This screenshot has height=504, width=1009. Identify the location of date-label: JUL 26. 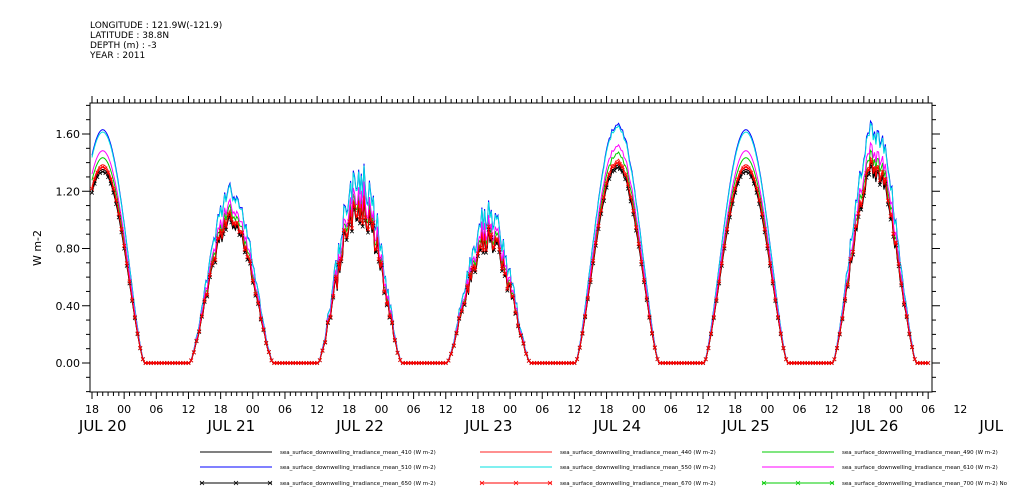
(874, 426).